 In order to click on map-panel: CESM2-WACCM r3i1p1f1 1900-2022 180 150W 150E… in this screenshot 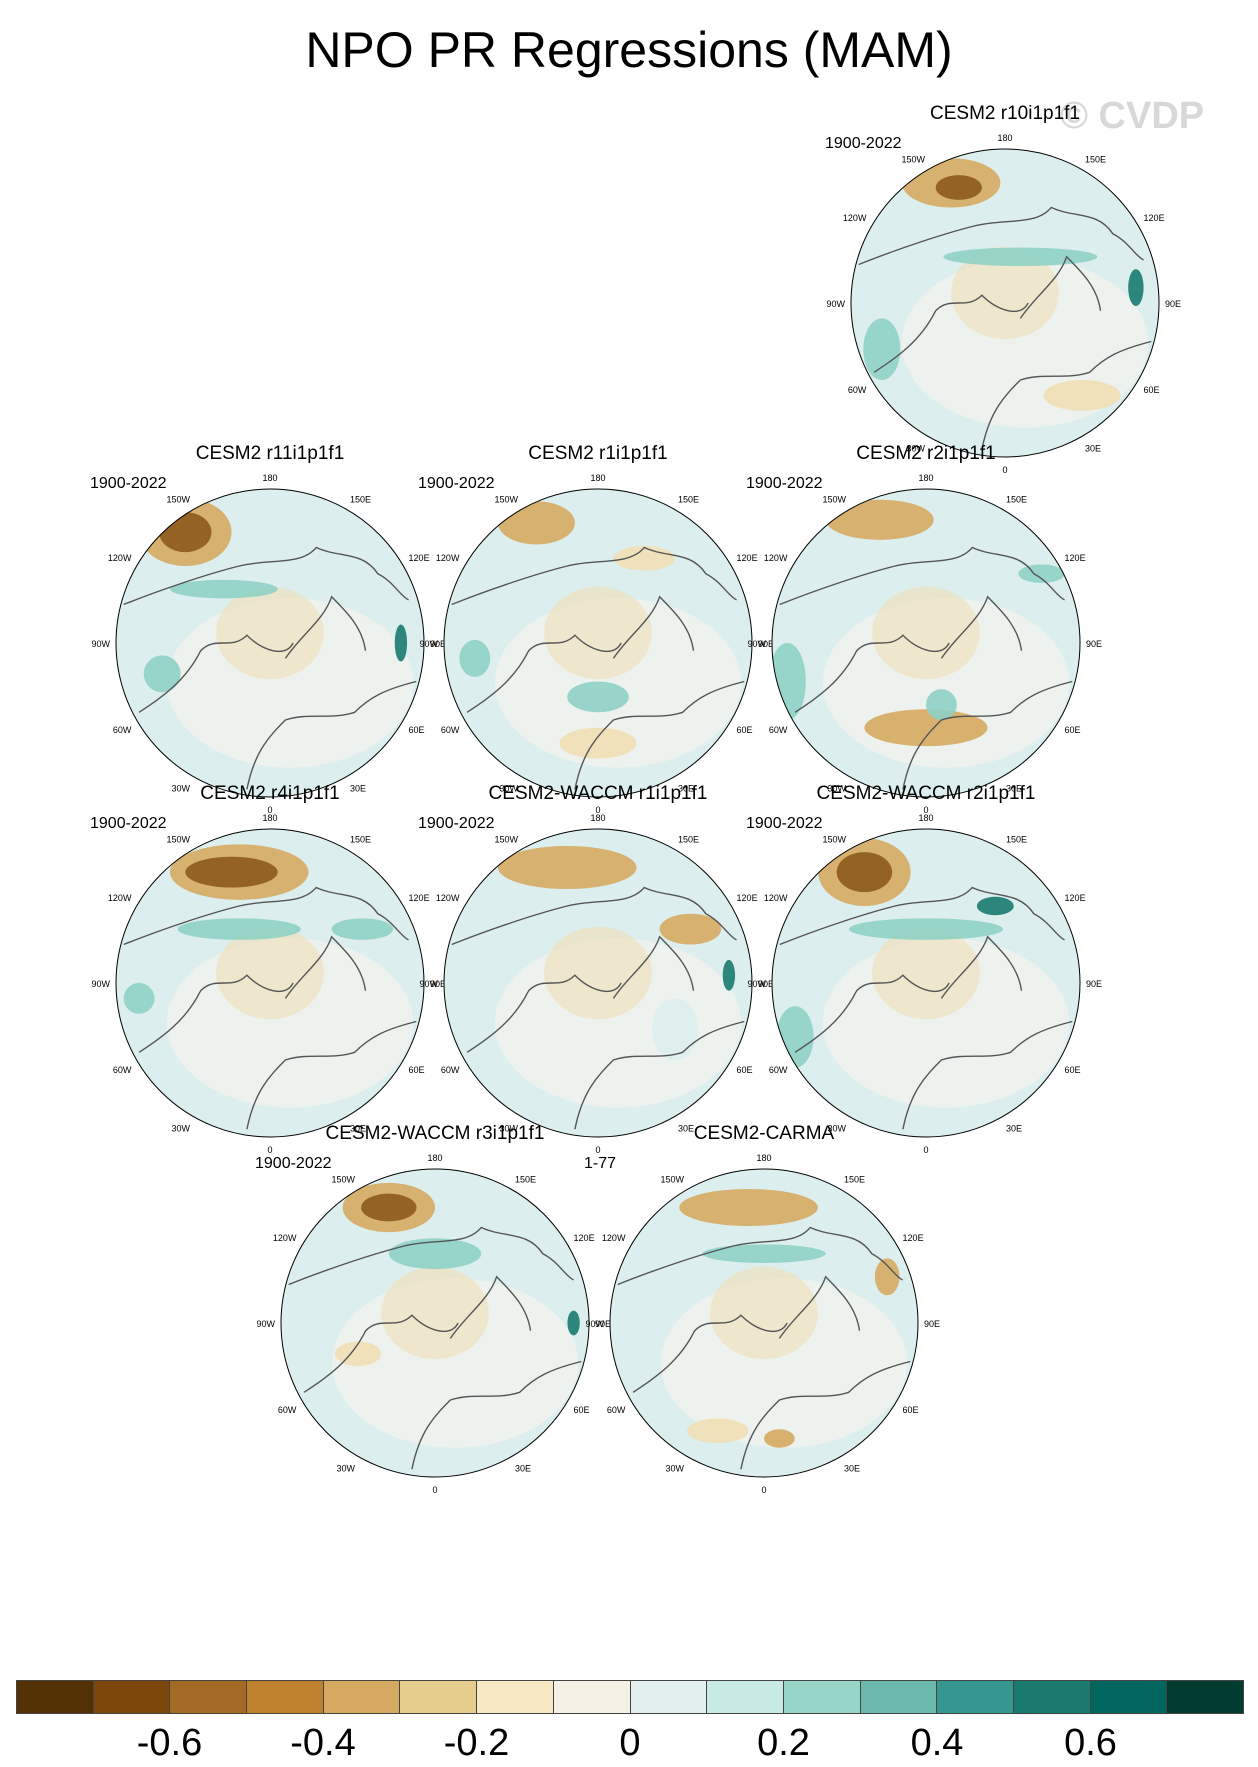, I will do `click(433, 1313)`.